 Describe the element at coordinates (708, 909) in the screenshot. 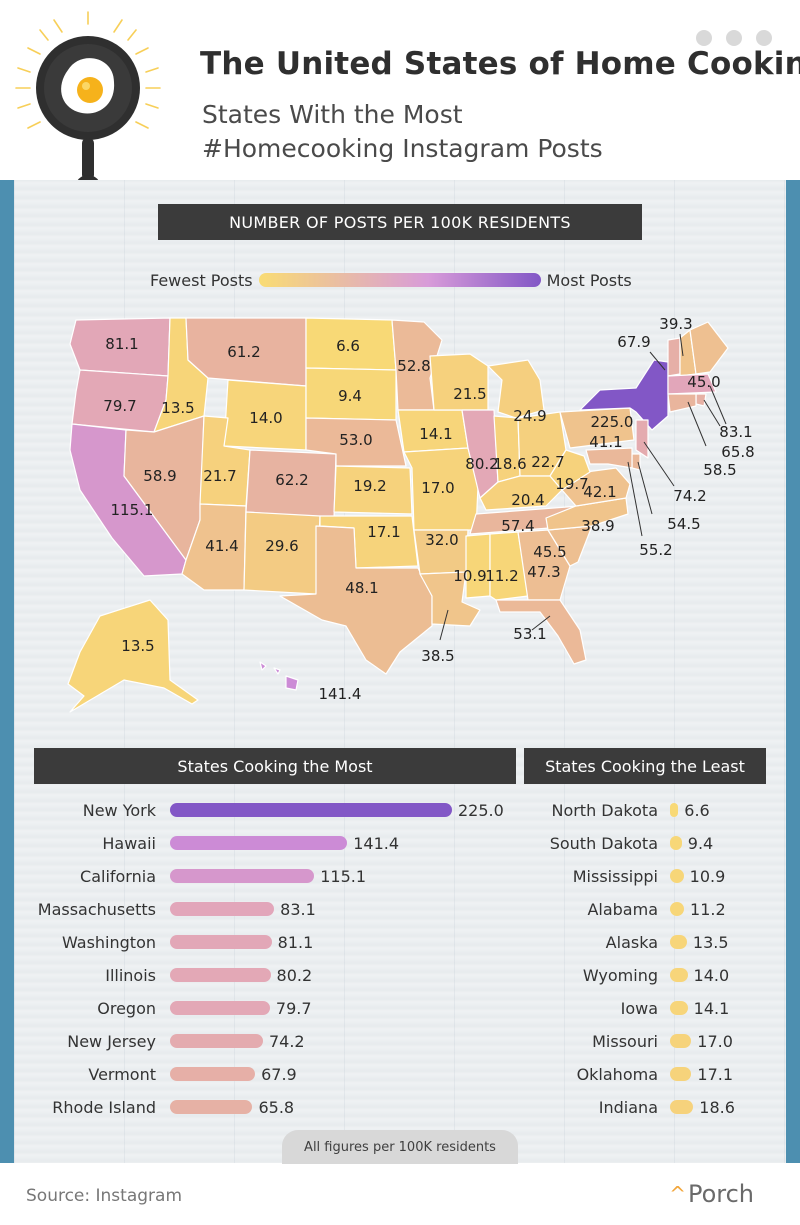

I see `bar-value-label: 11.2` at that location.